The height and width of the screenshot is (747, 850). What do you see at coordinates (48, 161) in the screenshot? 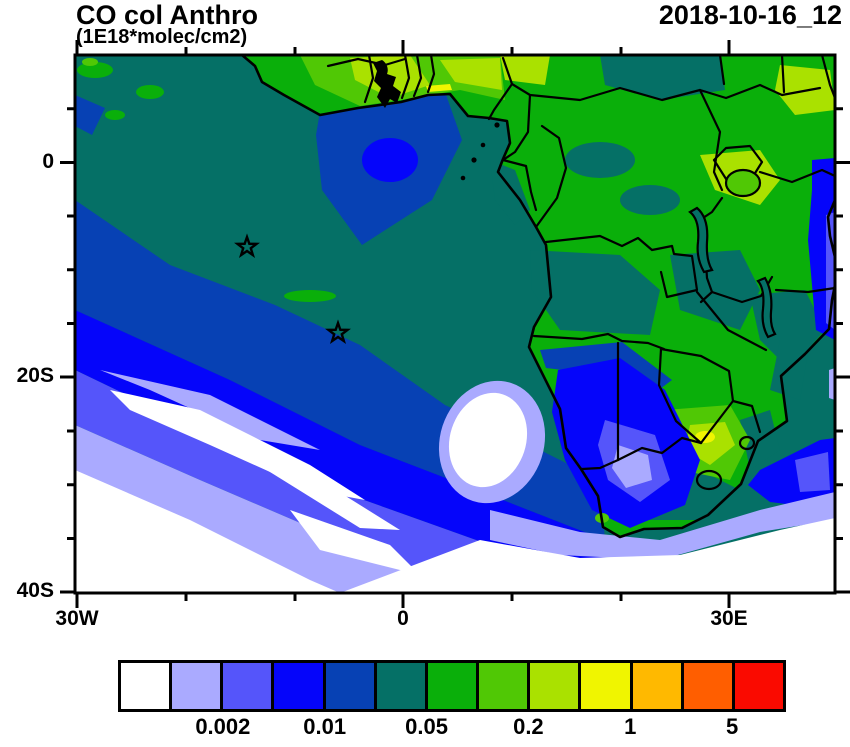
I see `lat-tick-label-0: 0` at bounding box center [48, 161].